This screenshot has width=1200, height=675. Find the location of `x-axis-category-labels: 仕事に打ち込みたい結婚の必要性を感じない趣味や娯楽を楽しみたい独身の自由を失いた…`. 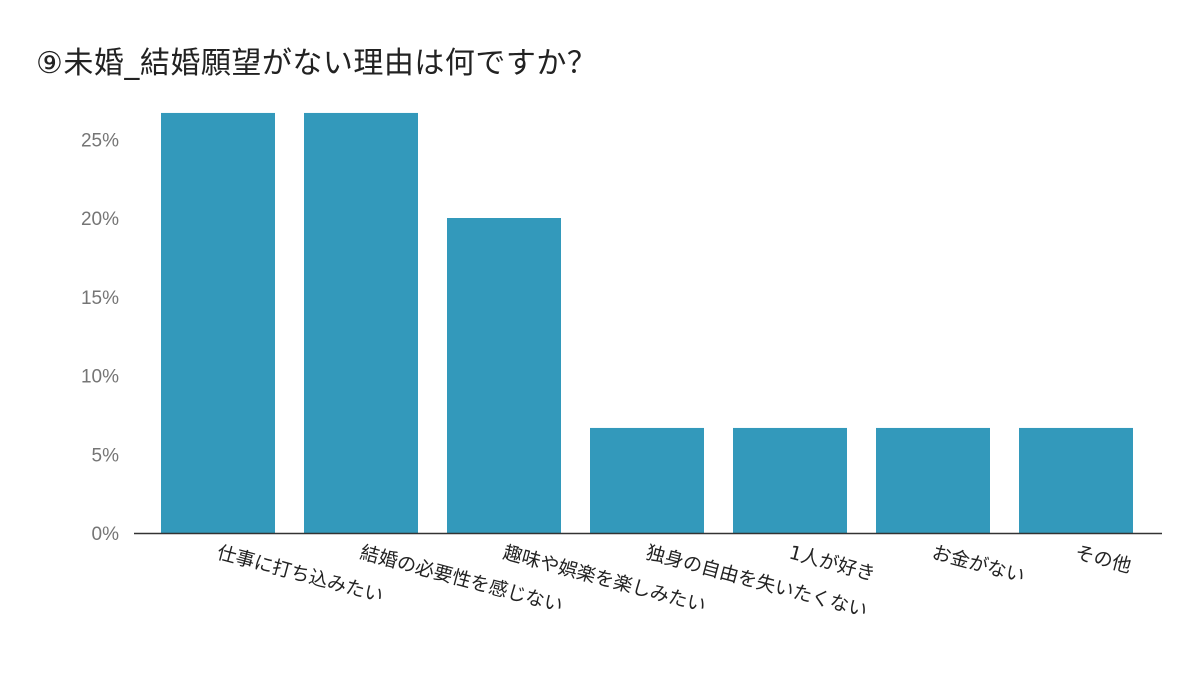

x-axis-category-labels: 仕事に打ち込みたい結婚の必要性を感じない趣味や娯楽を楽しみたい独身の自由を失いた… is located at coordinates (674, 582).